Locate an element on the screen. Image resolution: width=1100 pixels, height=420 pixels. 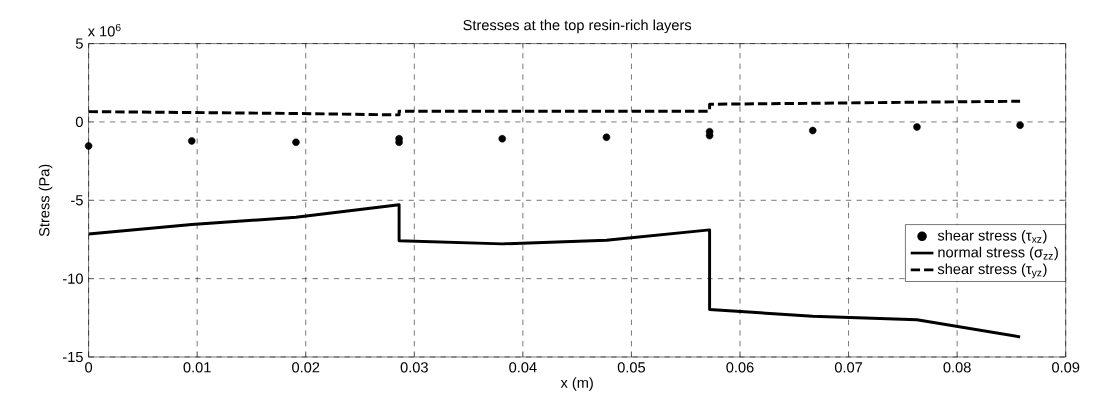
chart-title: Stresses at the top resin-rich layers is located at coordinates (577, 26).